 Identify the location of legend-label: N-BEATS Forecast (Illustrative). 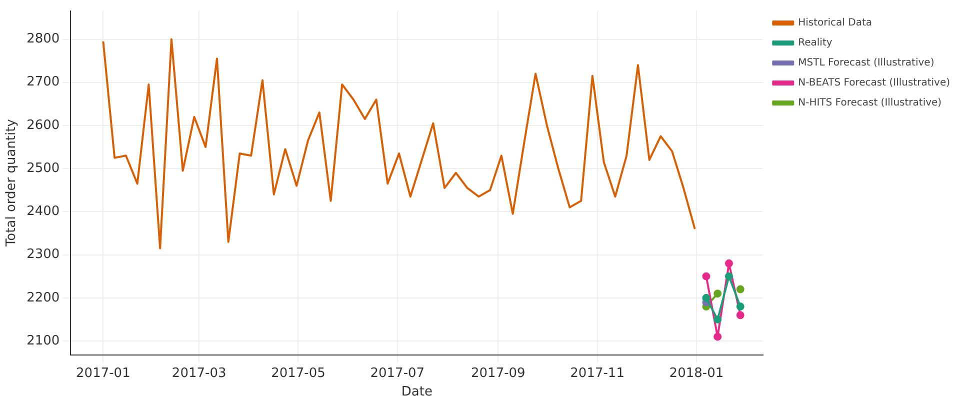
(874, 83).